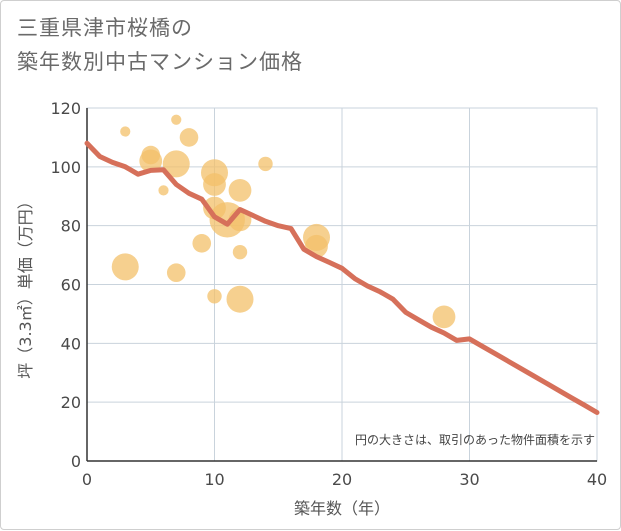 This screenshot has height=531, width=621. What do you see at coordinates (71, 285) in the screenshot?
I see `y-tick-label: 60` at bounding box center [71, 285].